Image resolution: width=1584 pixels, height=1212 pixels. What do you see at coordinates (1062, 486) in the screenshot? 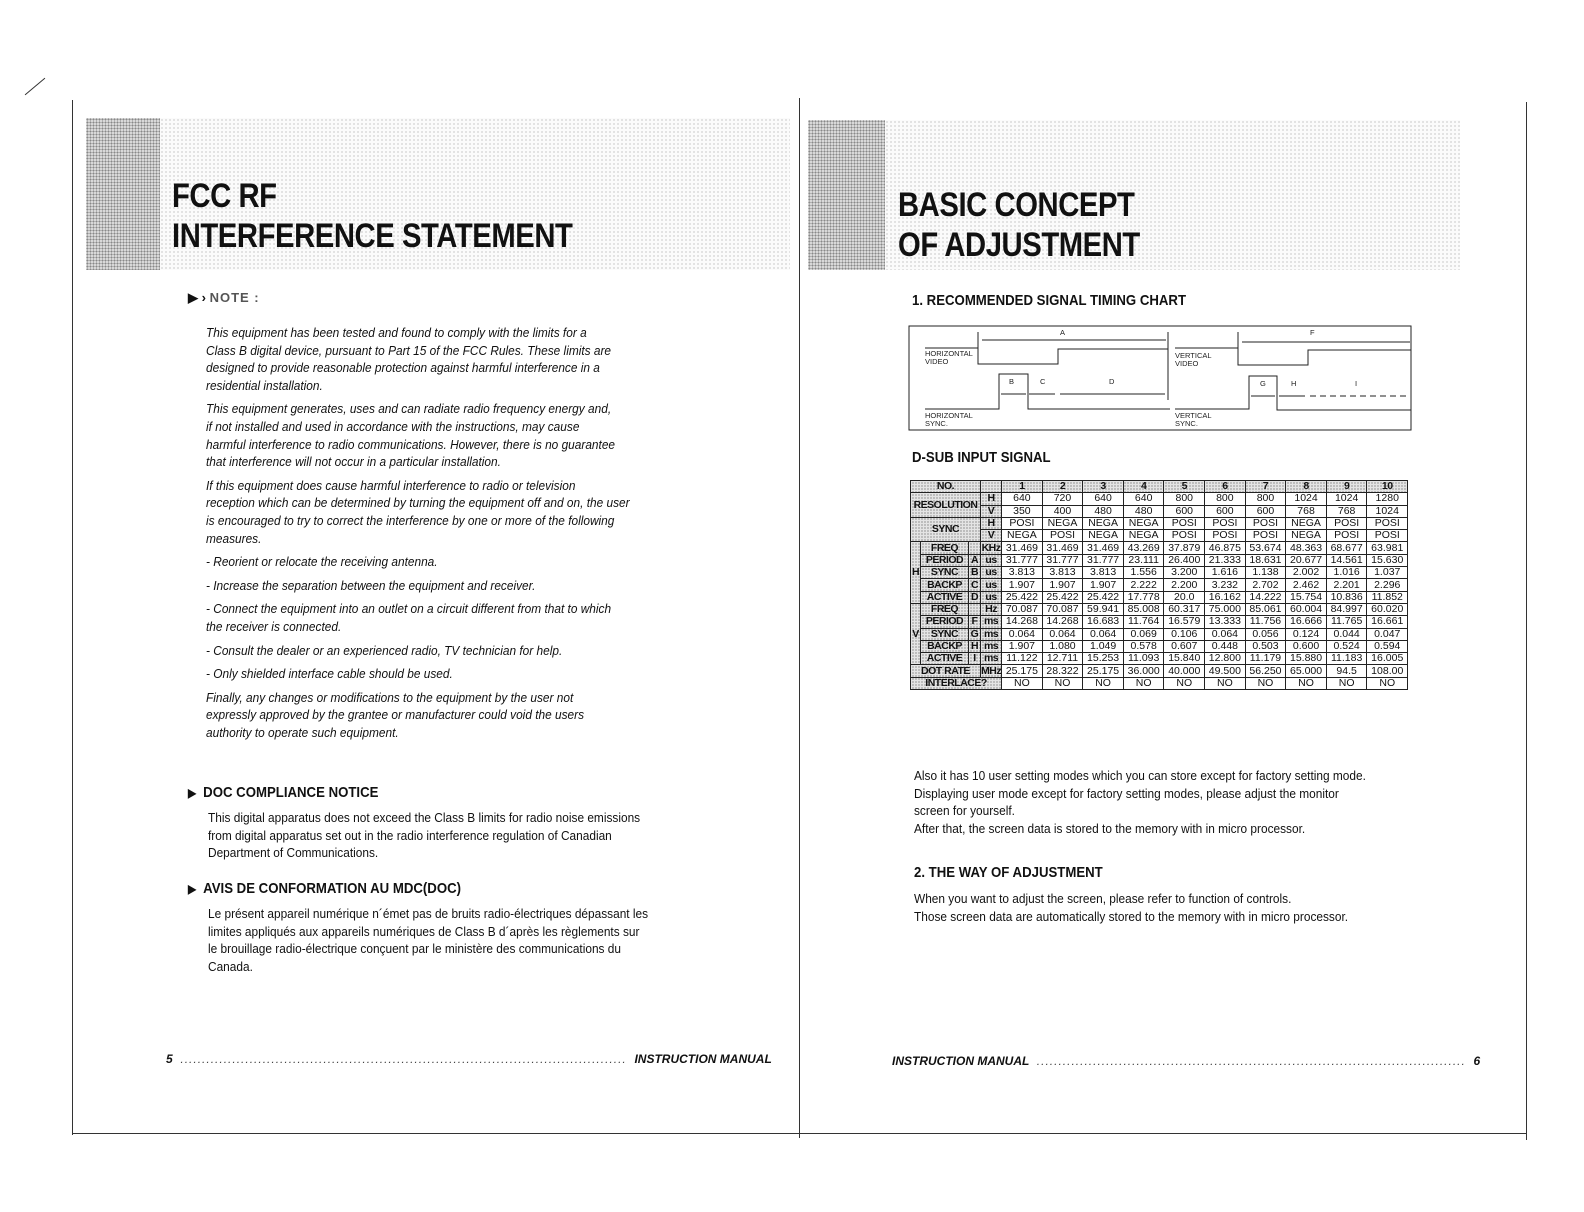
I see `column-header: 2` at bounding box center [1062, 486].